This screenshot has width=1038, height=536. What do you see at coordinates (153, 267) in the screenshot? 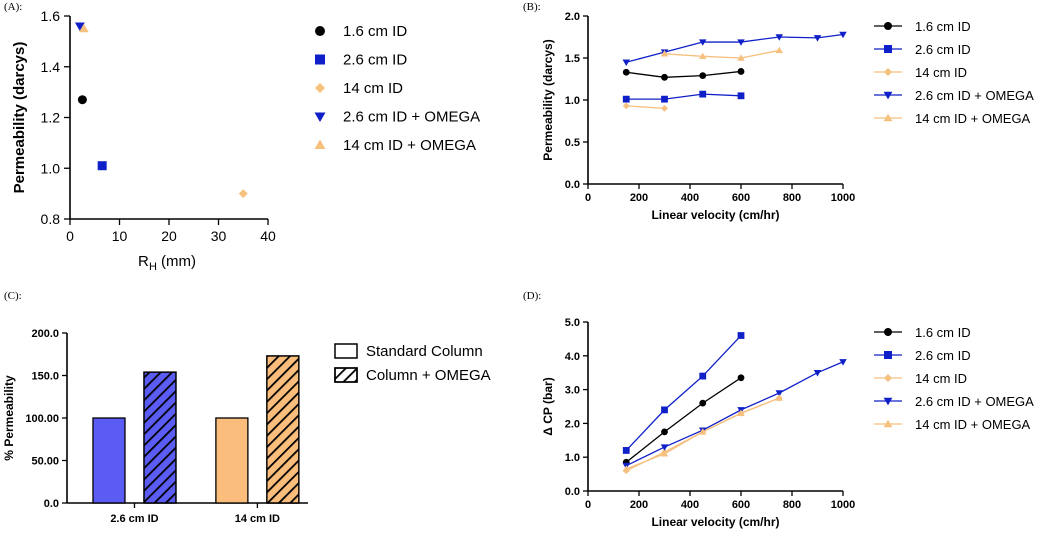
I see `x-axis-title-subscript: H` at bounding box center [153, 267].